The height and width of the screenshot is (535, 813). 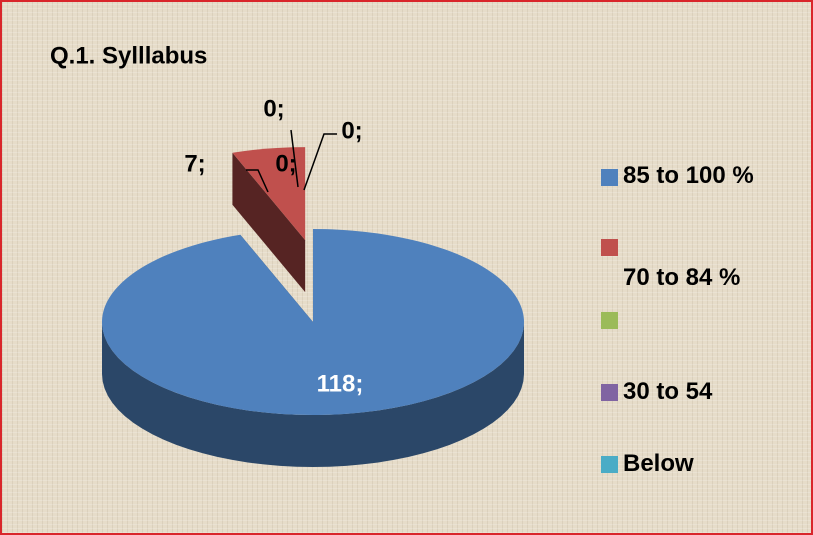 What do you see at coordinates (194, 163) in the screenshot?
I see `data-label: 7;` at bounding box center [194, 163].